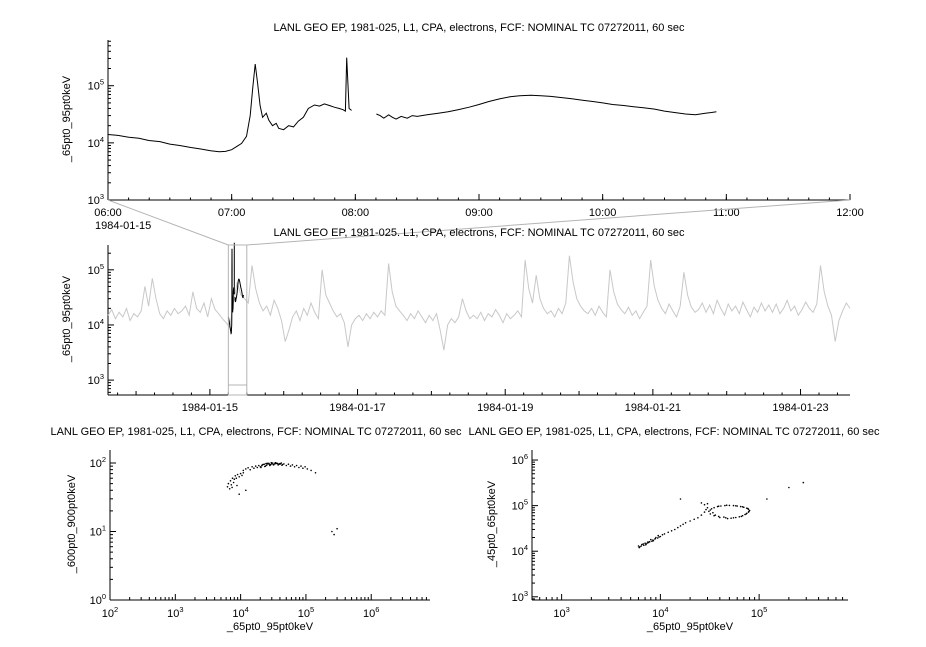 The width and height of the screenshot is (926, 647). I want to click on p4-scatter-points, so click(721, 515).